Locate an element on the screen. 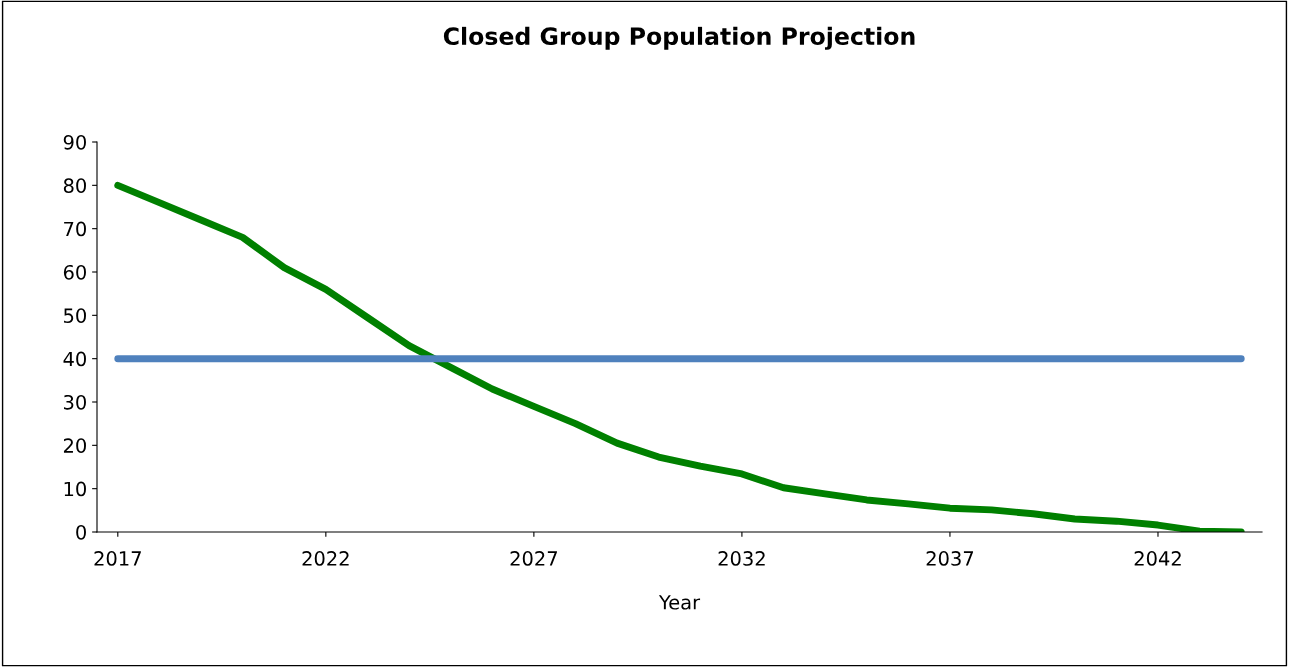  y-tick-label: 60 is located at coordinates (74, 272).